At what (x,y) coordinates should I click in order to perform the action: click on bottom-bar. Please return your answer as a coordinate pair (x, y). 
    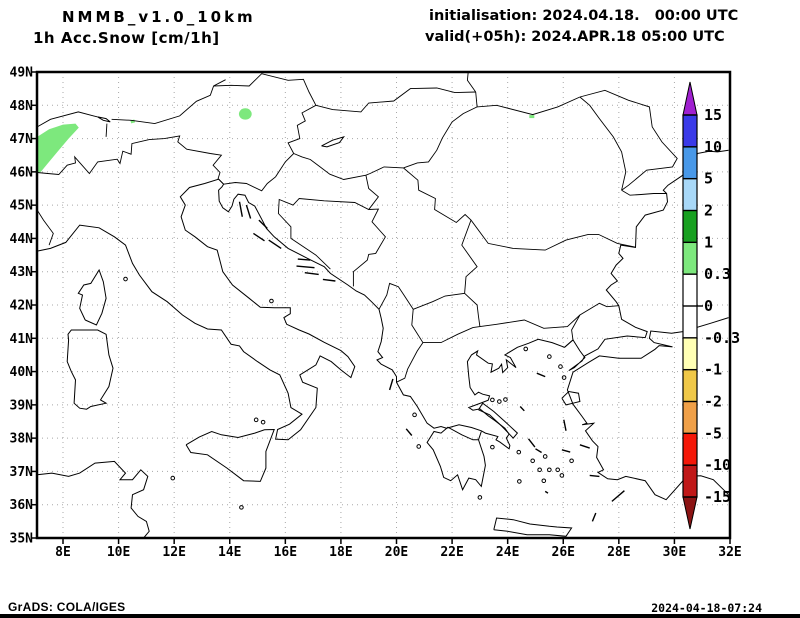
    Looking at the image, I should click on (400, 616).